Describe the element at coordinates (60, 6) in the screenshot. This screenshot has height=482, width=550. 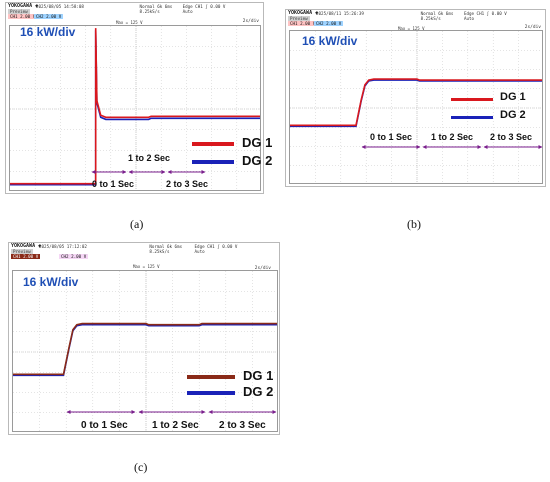
I see `timestamp: 2025/08/05 14:58:08` at that location.